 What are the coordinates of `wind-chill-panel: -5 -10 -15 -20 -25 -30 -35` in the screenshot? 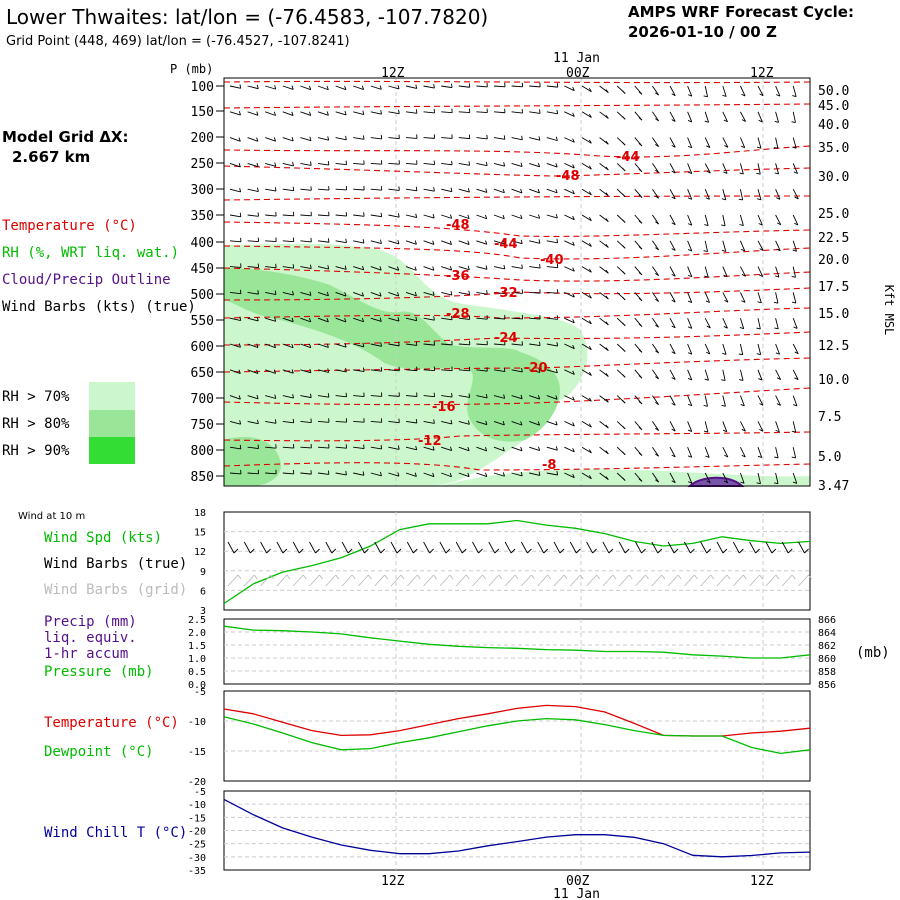 It's located at (499, 832).